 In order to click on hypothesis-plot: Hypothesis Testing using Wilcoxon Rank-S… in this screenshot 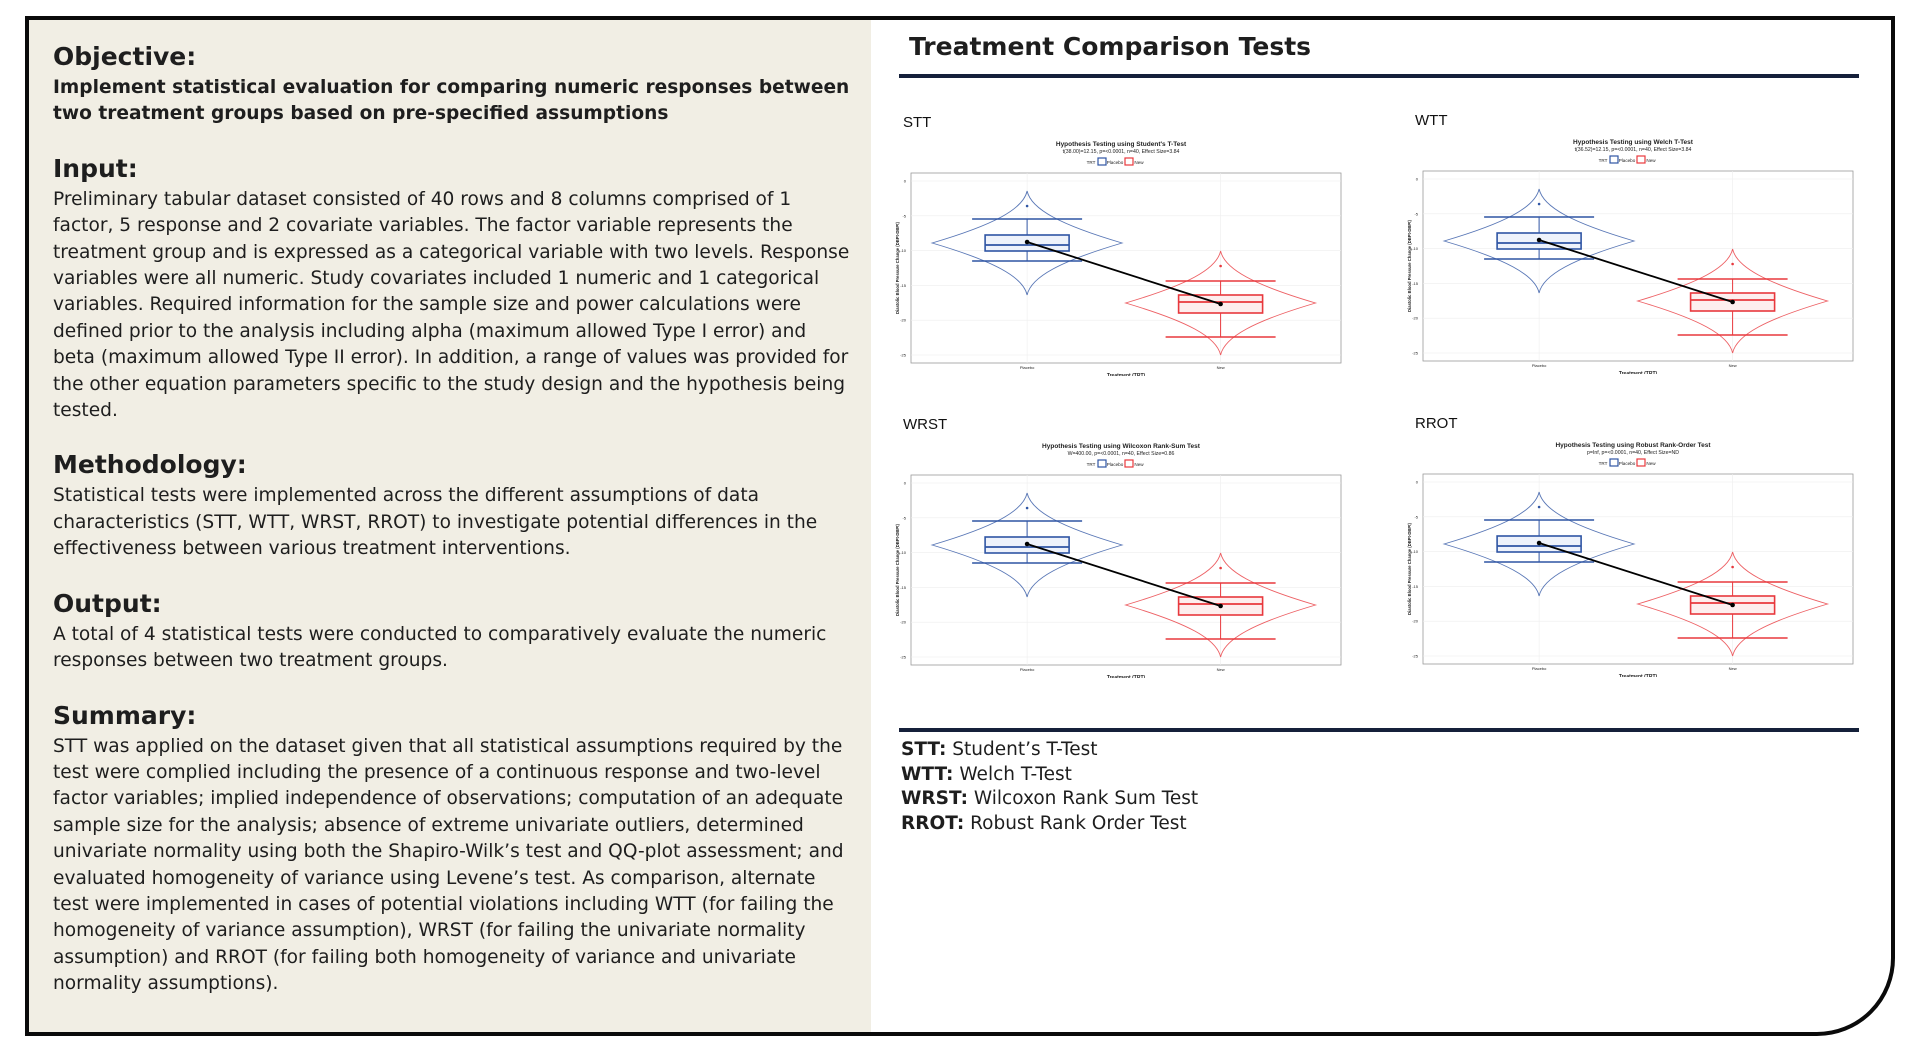, I will do `click(1118, 560)`.